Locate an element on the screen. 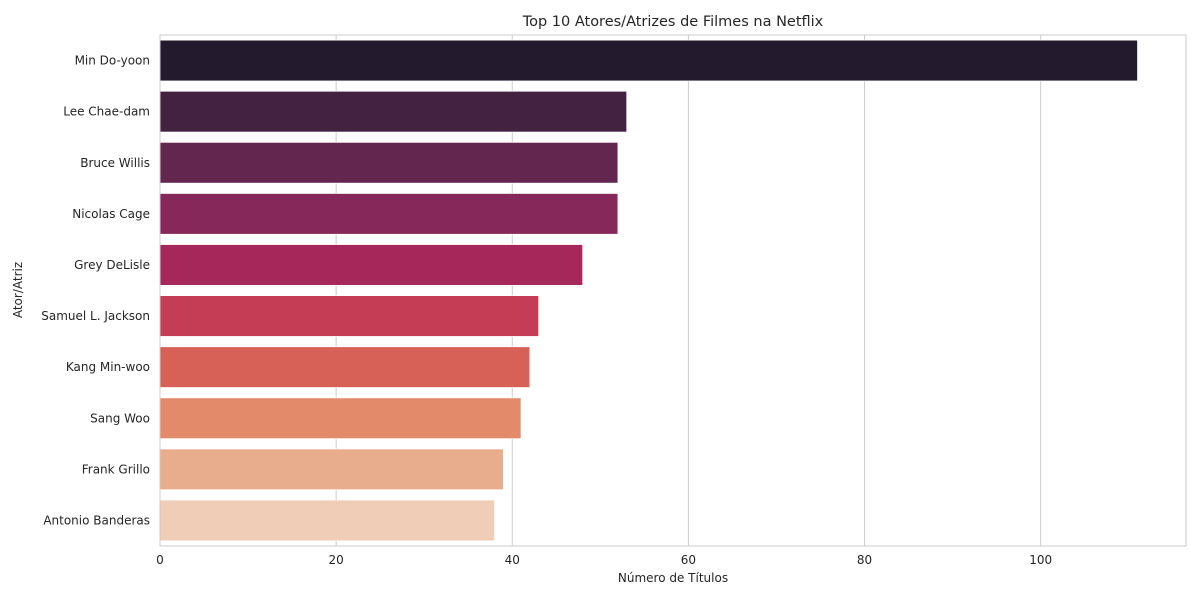 This screenshot has width=1200, height=600. x-tick-label: 40 is located at coordinates (512, 560).